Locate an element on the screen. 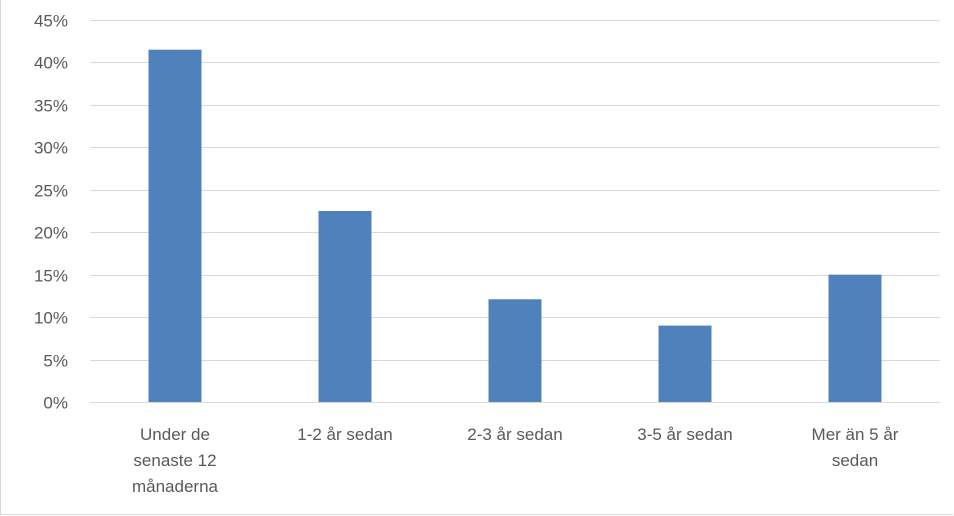  y-tick-label: 20% is located at coordinates (51, 233).